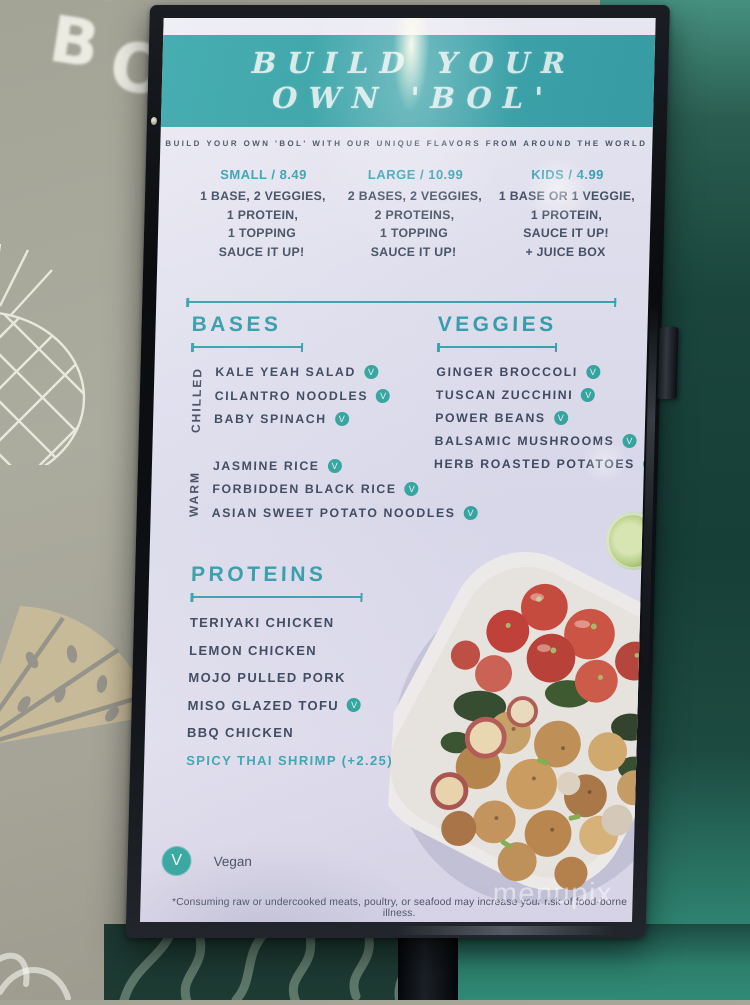 This screenshot has width=750, height=1005. I want to click on menu-item: MISO GLAZED TOFU V, so click(290, 705).